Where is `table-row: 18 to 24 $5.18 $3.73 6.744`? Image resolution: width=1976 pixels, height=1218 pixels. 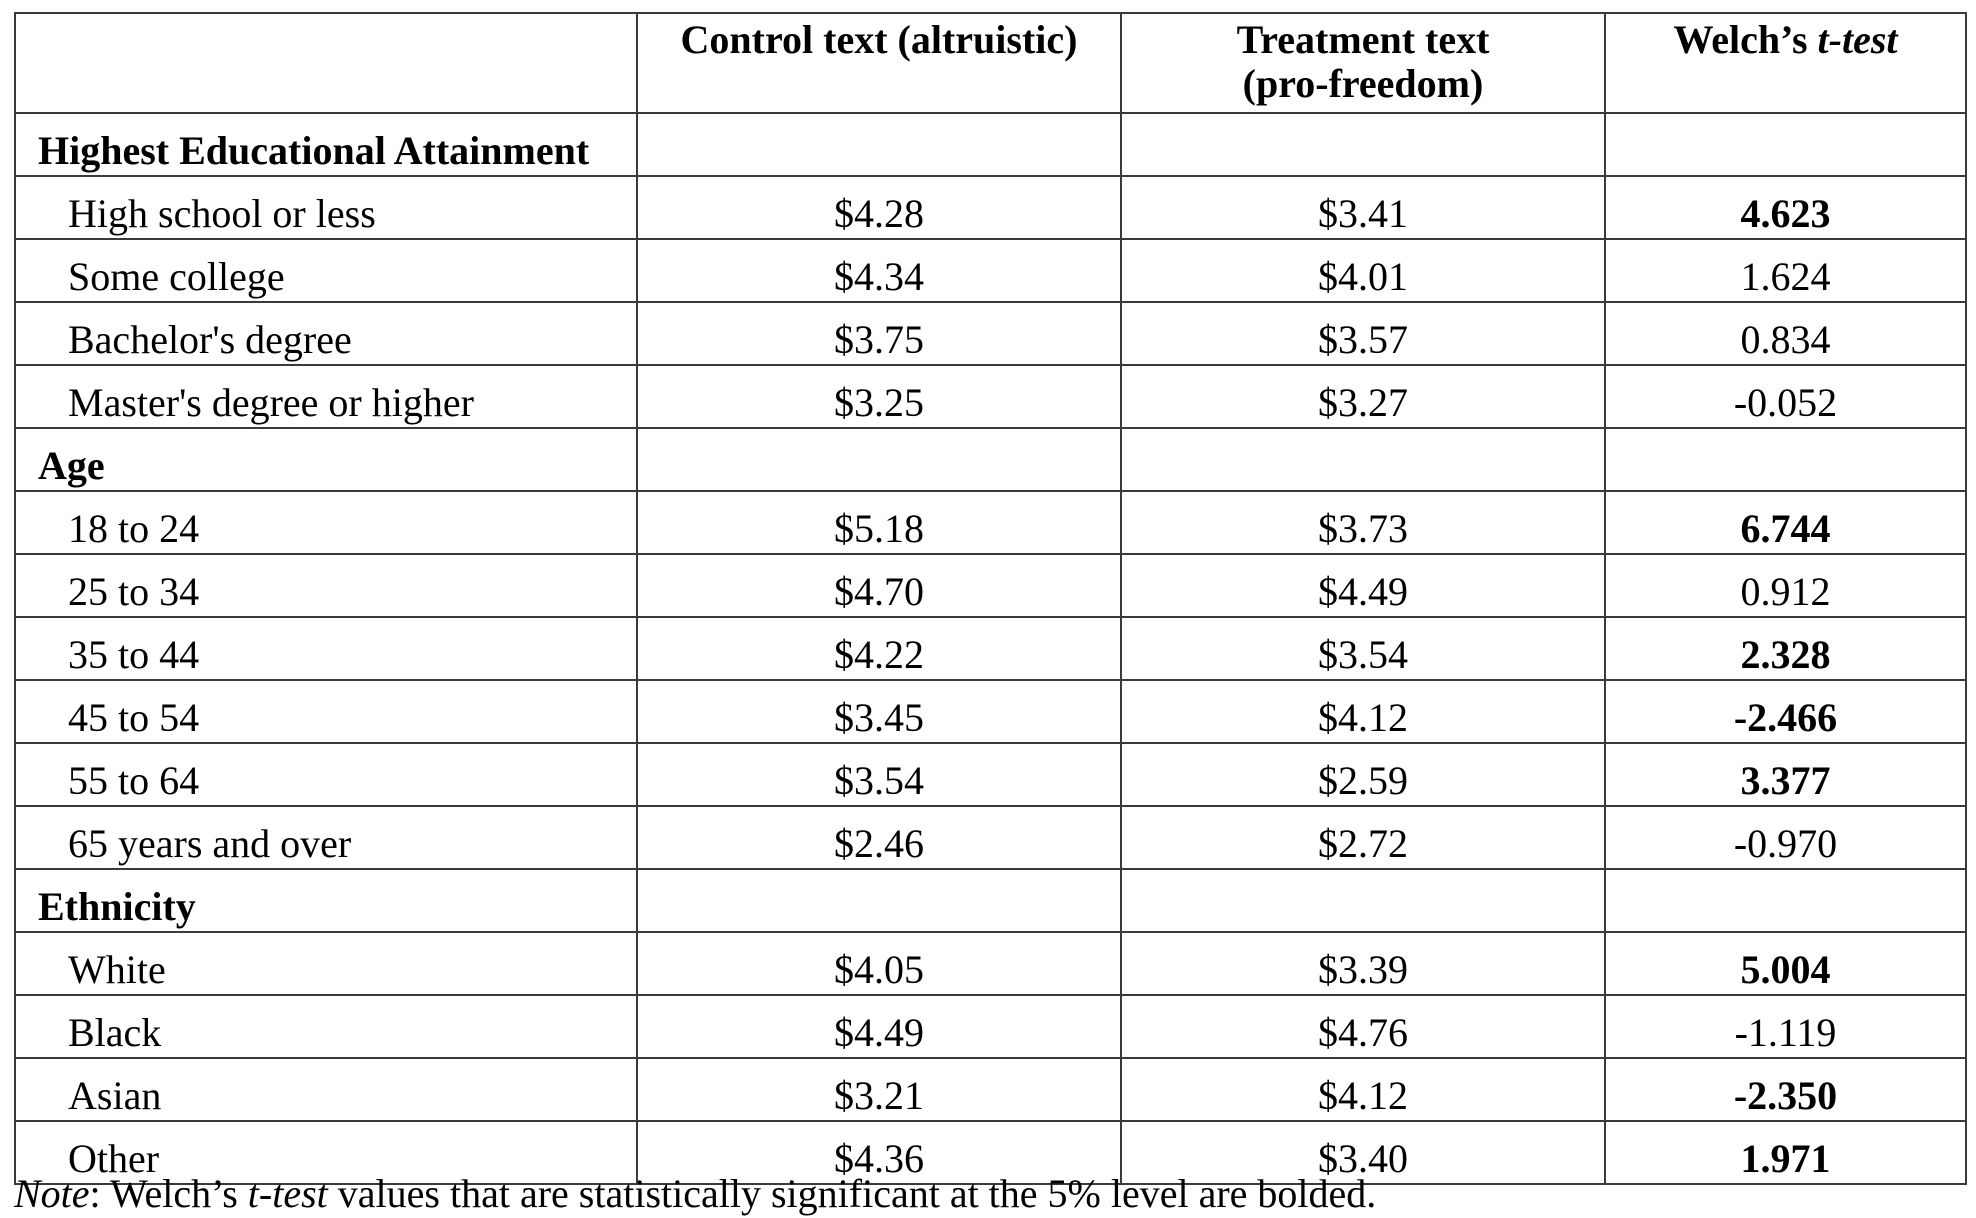 table-row: 18 to 24 $5.18 $3.73 6.744 is located at coordinates (990, 522).